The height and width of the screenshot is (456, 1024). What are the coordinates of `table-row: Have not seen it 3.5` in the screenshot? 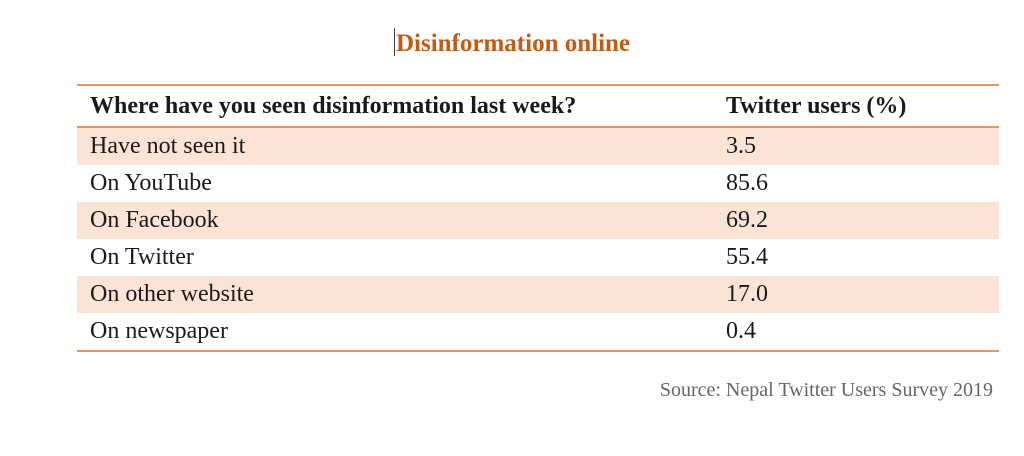 It's located at (538, 146).